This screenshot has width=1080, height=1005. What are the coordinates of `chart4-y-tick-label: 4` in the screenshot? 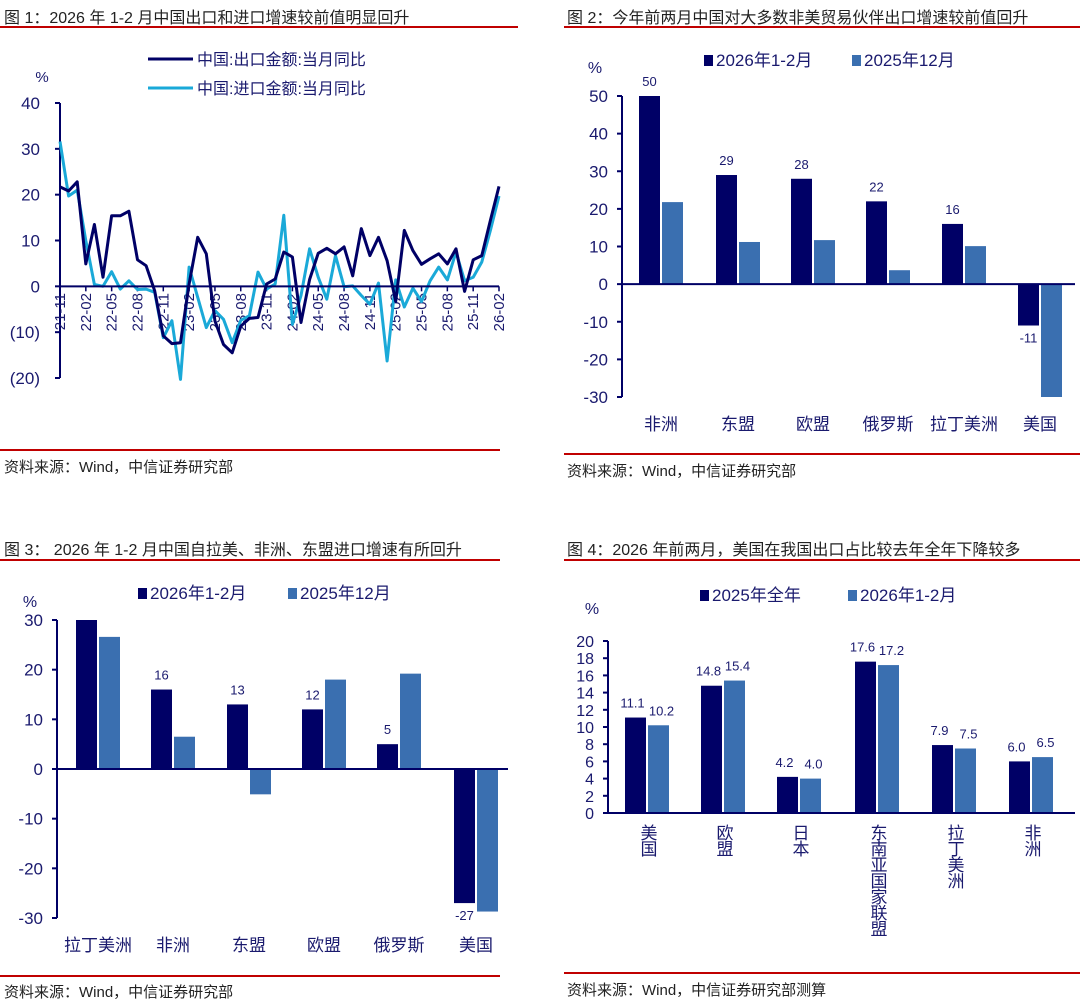 It's located at (589, 780).